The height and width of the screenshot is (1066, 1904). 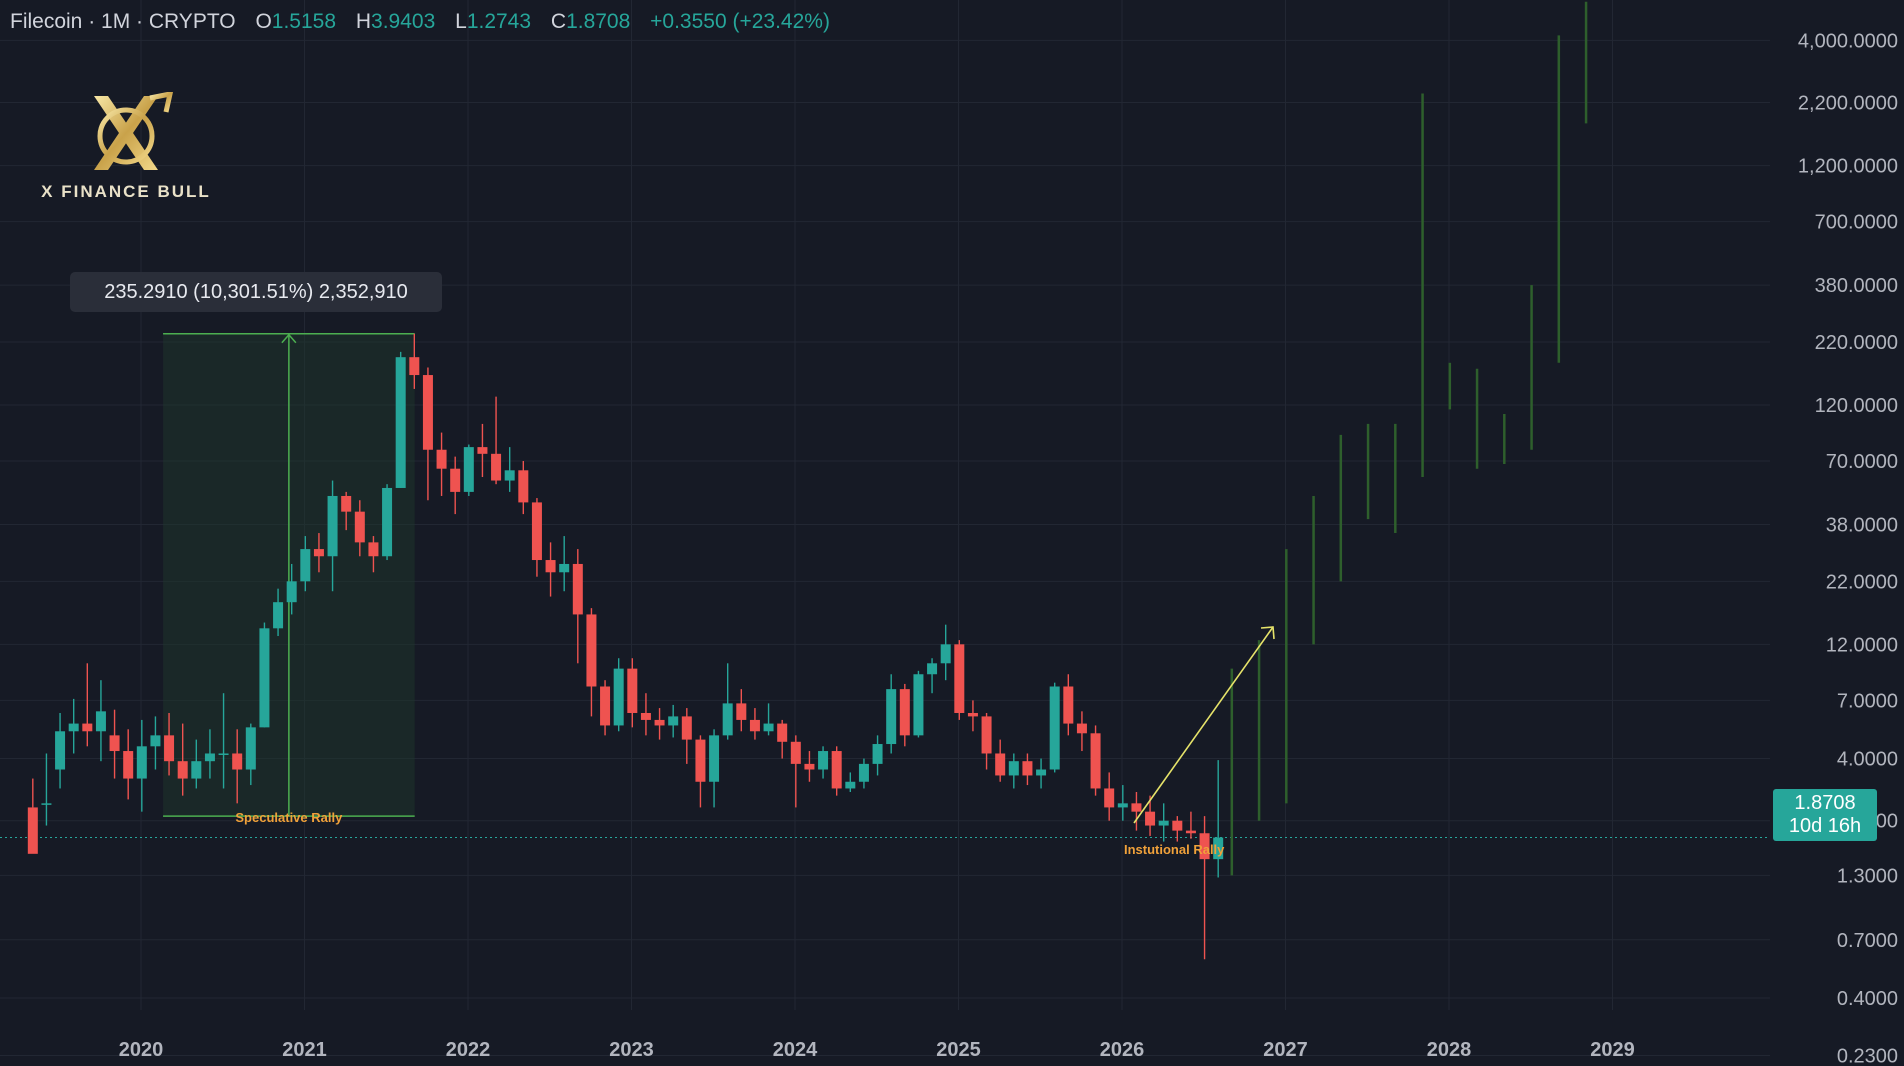 What do you see at coordinates (1867, 999) in the screenshot?
I see `price-axis-label: 0.4000` at bounding box center [1867, 999].